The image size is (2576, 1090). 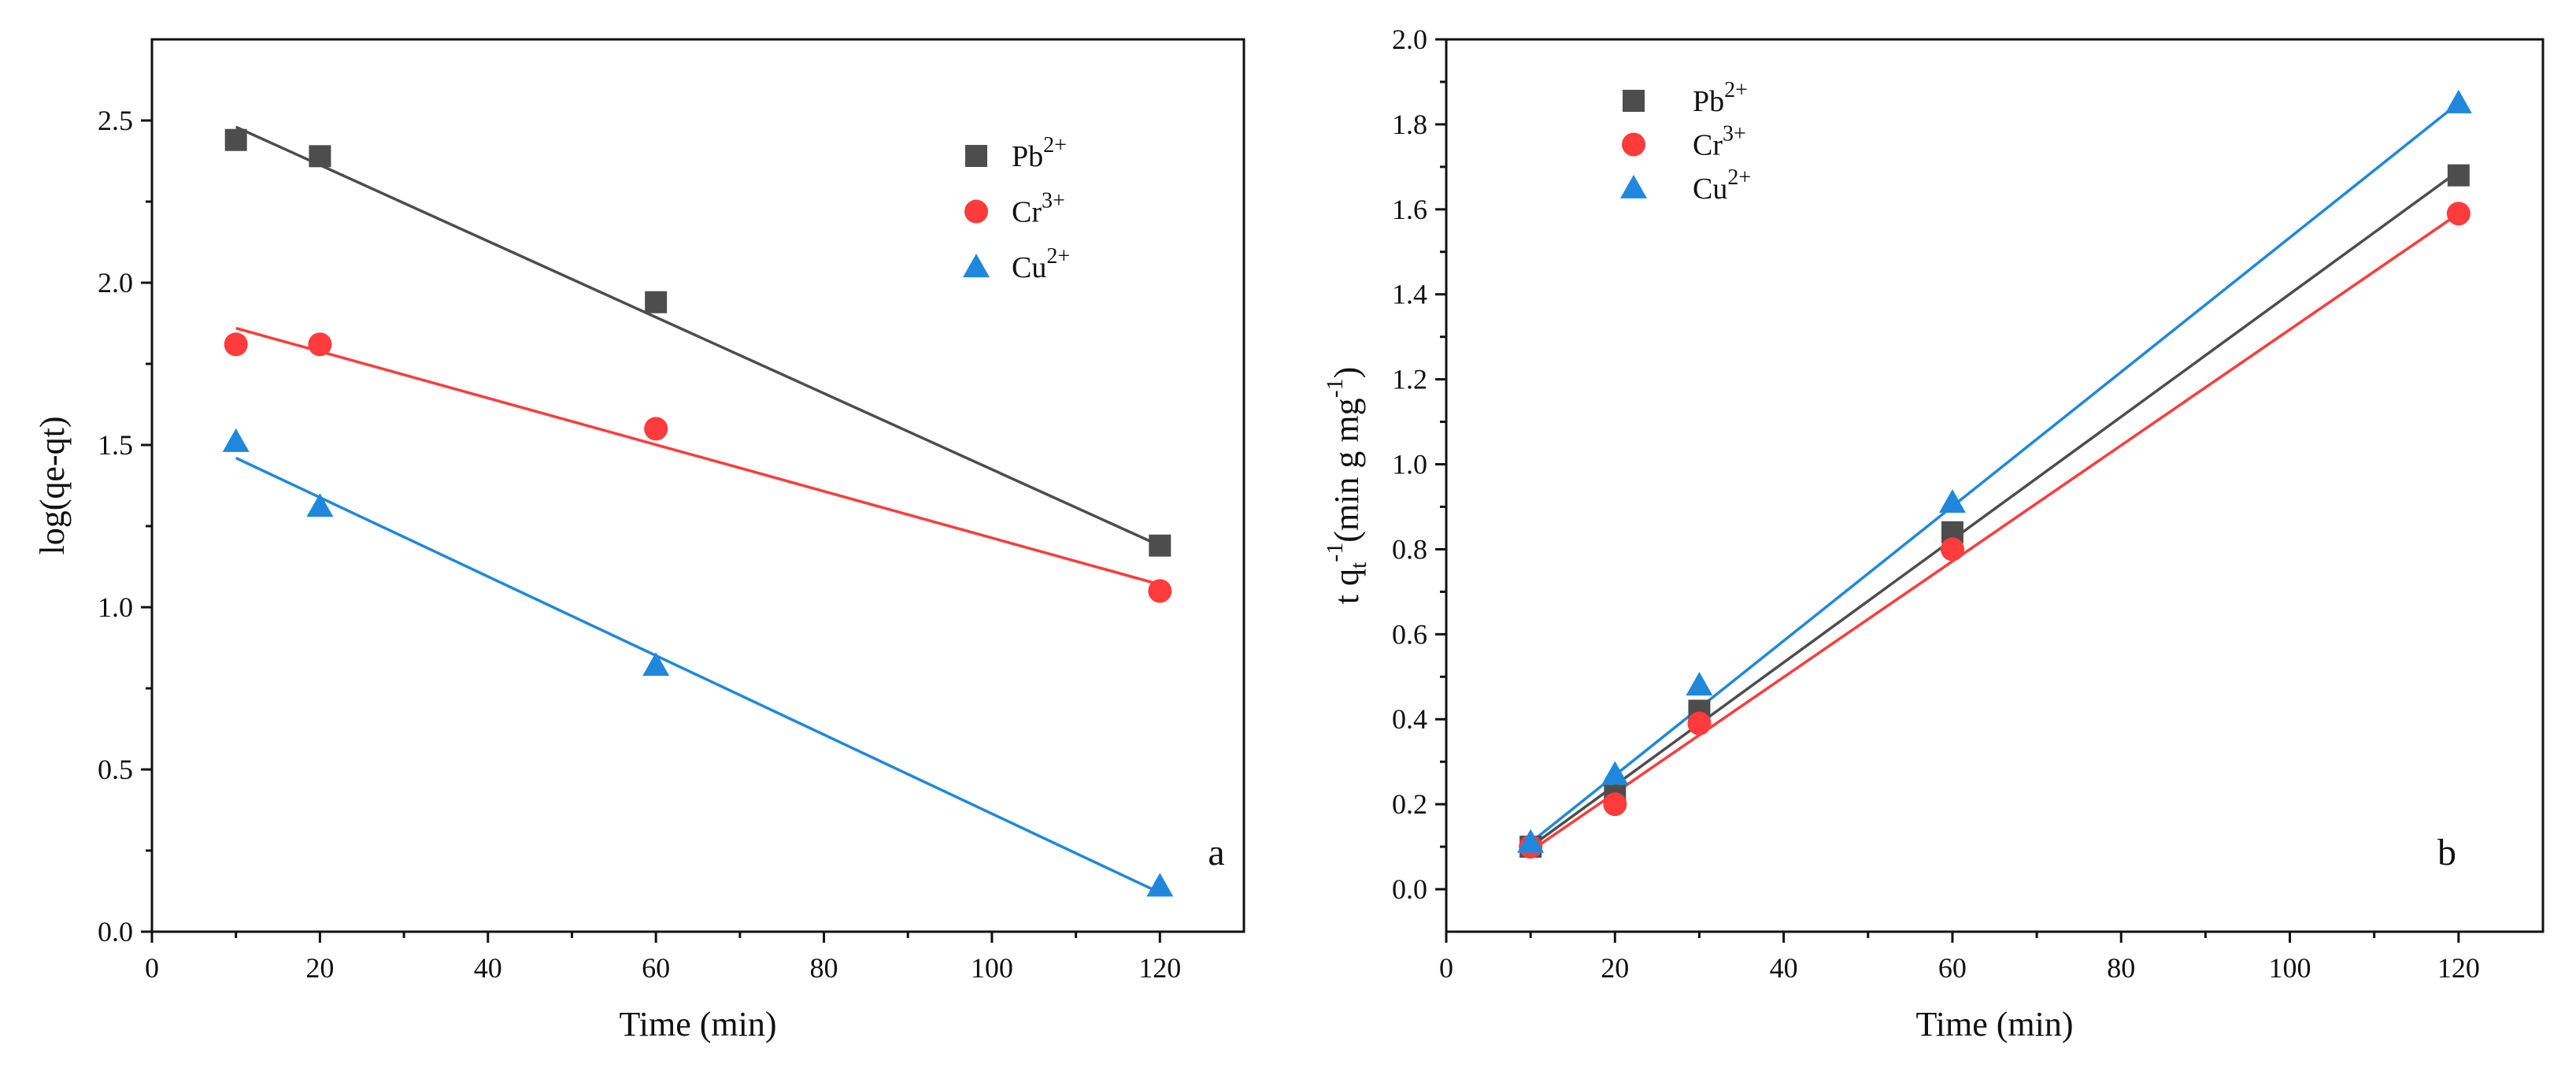 What do you see at coordinates (115, 120) in the screenshot?
I see `y-tick-label: 2.5` at bounding box center [115, 120].